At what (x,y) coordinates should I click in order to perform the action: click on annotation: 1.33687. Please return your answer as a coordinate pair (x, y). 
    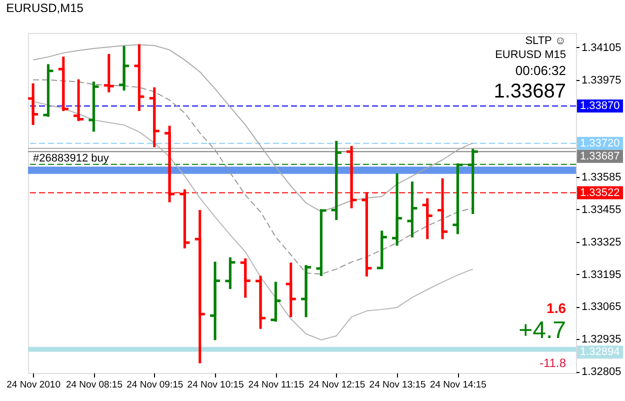
    Looking at the image, I should click on (530, 91).